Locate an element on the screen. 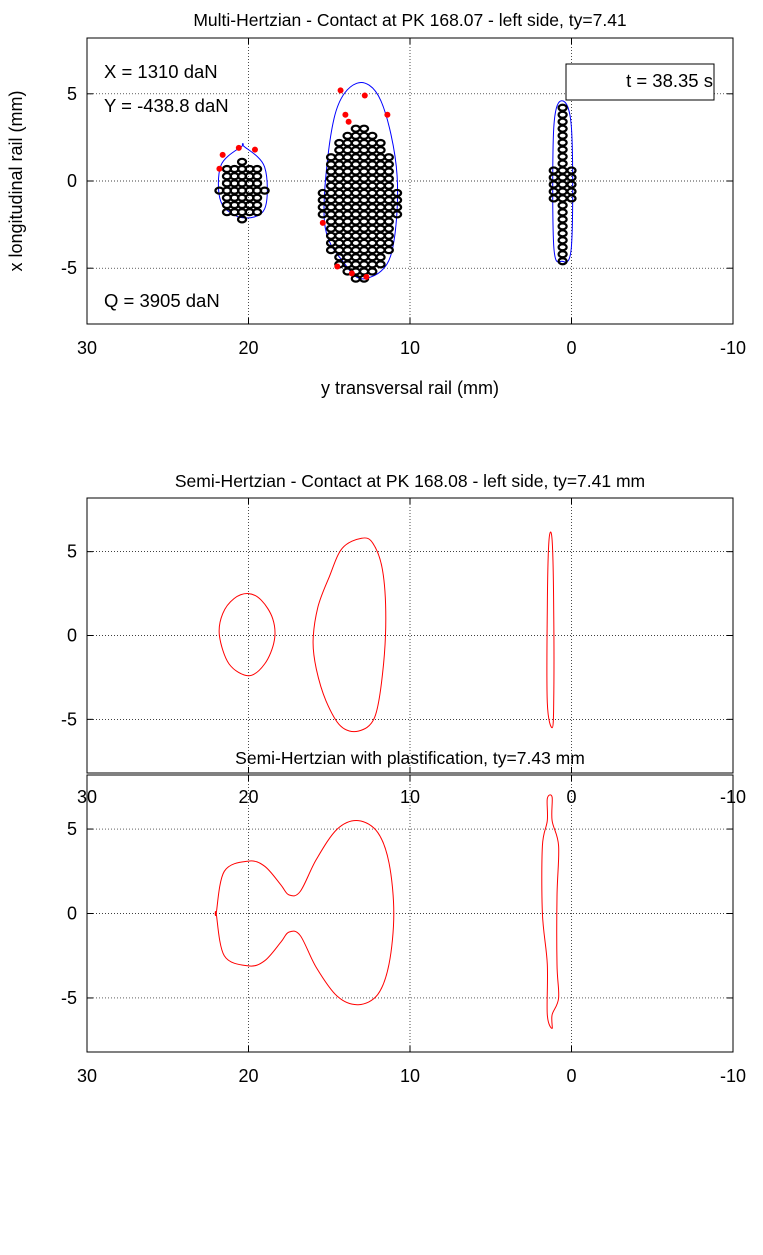  y-tick-label: -5 is located at coordinates (69, 719).